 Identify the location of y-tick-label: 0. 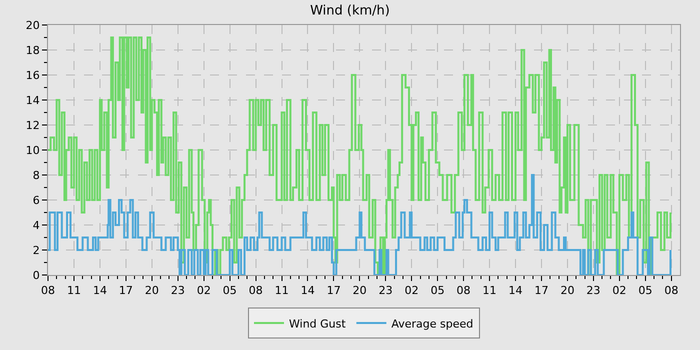
(36, 275).